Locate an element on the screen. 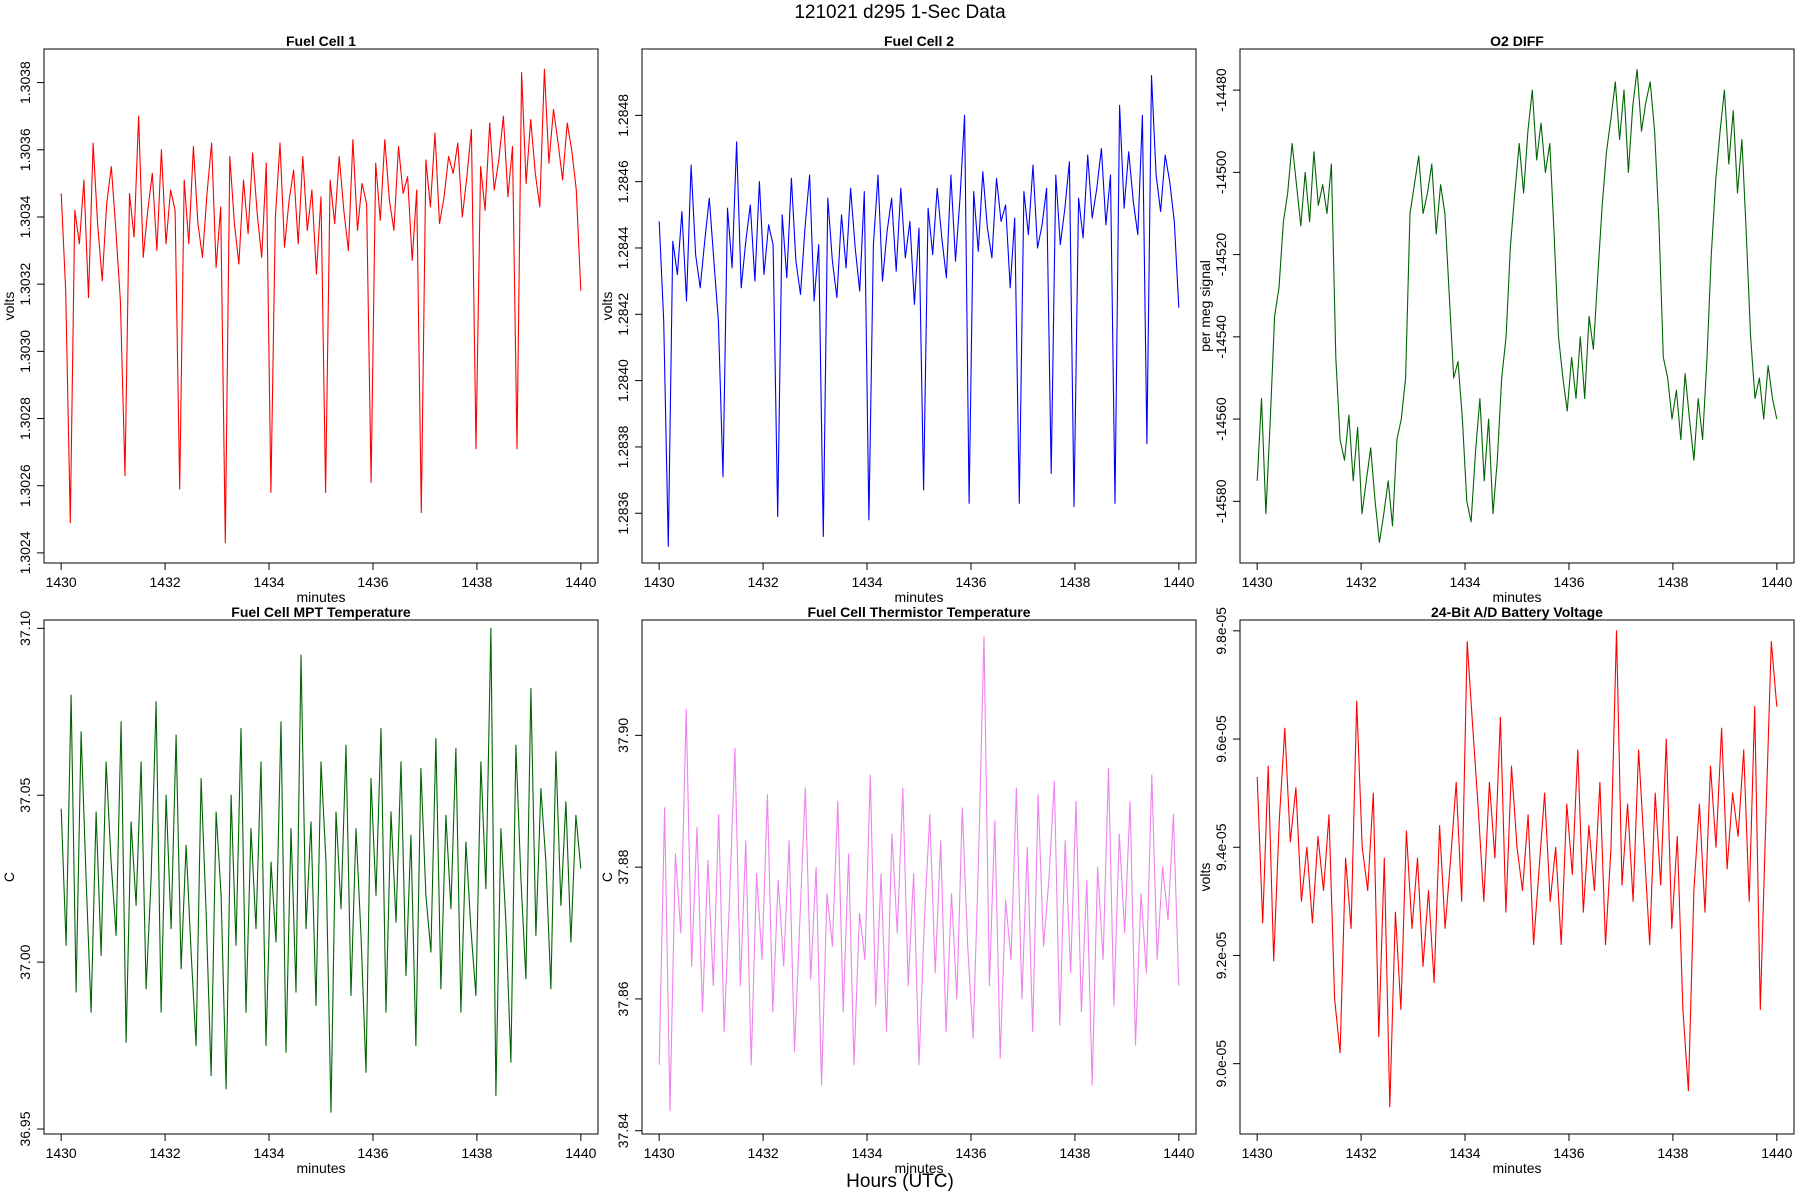 This screenshot has height=1200, width=1800. figure-xlabel: Hours (UTC) is located at coordinates (900, 1181).